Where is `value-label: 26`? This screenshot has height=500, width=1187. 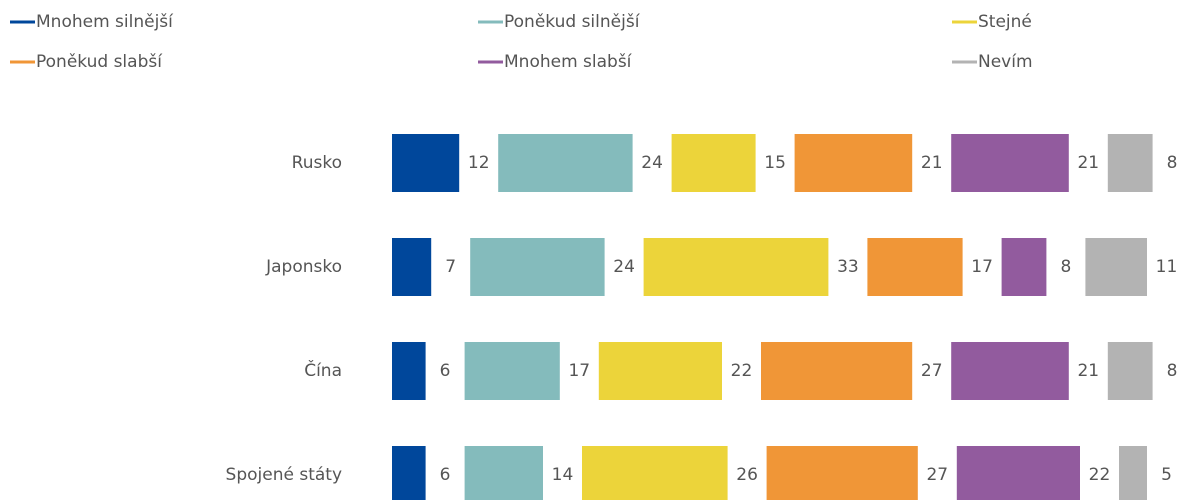
value-label: 26 is located at coordinates (747, 475).